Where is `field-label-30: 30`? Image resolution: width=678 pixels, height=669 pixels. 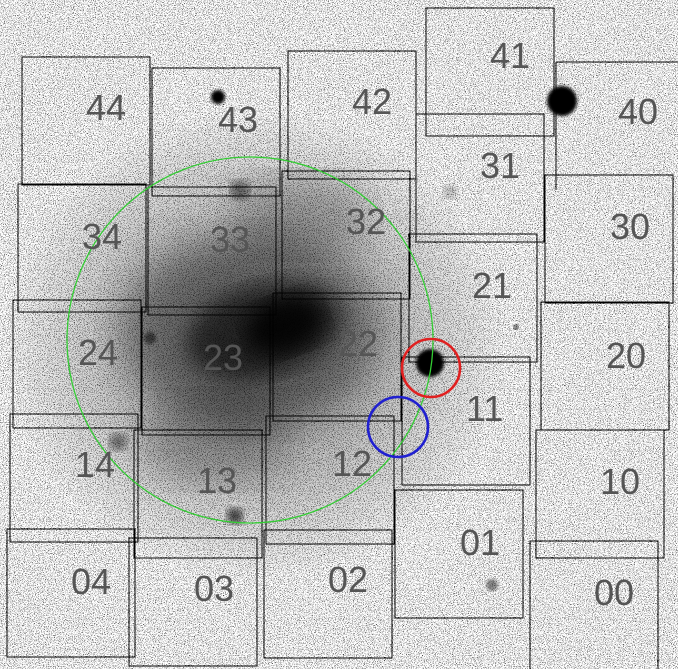
field-label-30: 30 is located at coordinates (630, 226).